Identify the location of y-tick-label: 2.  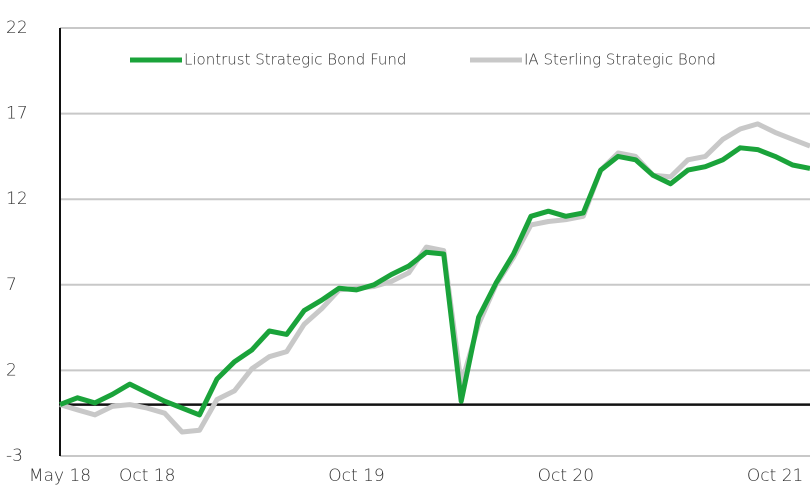
(11, 370).